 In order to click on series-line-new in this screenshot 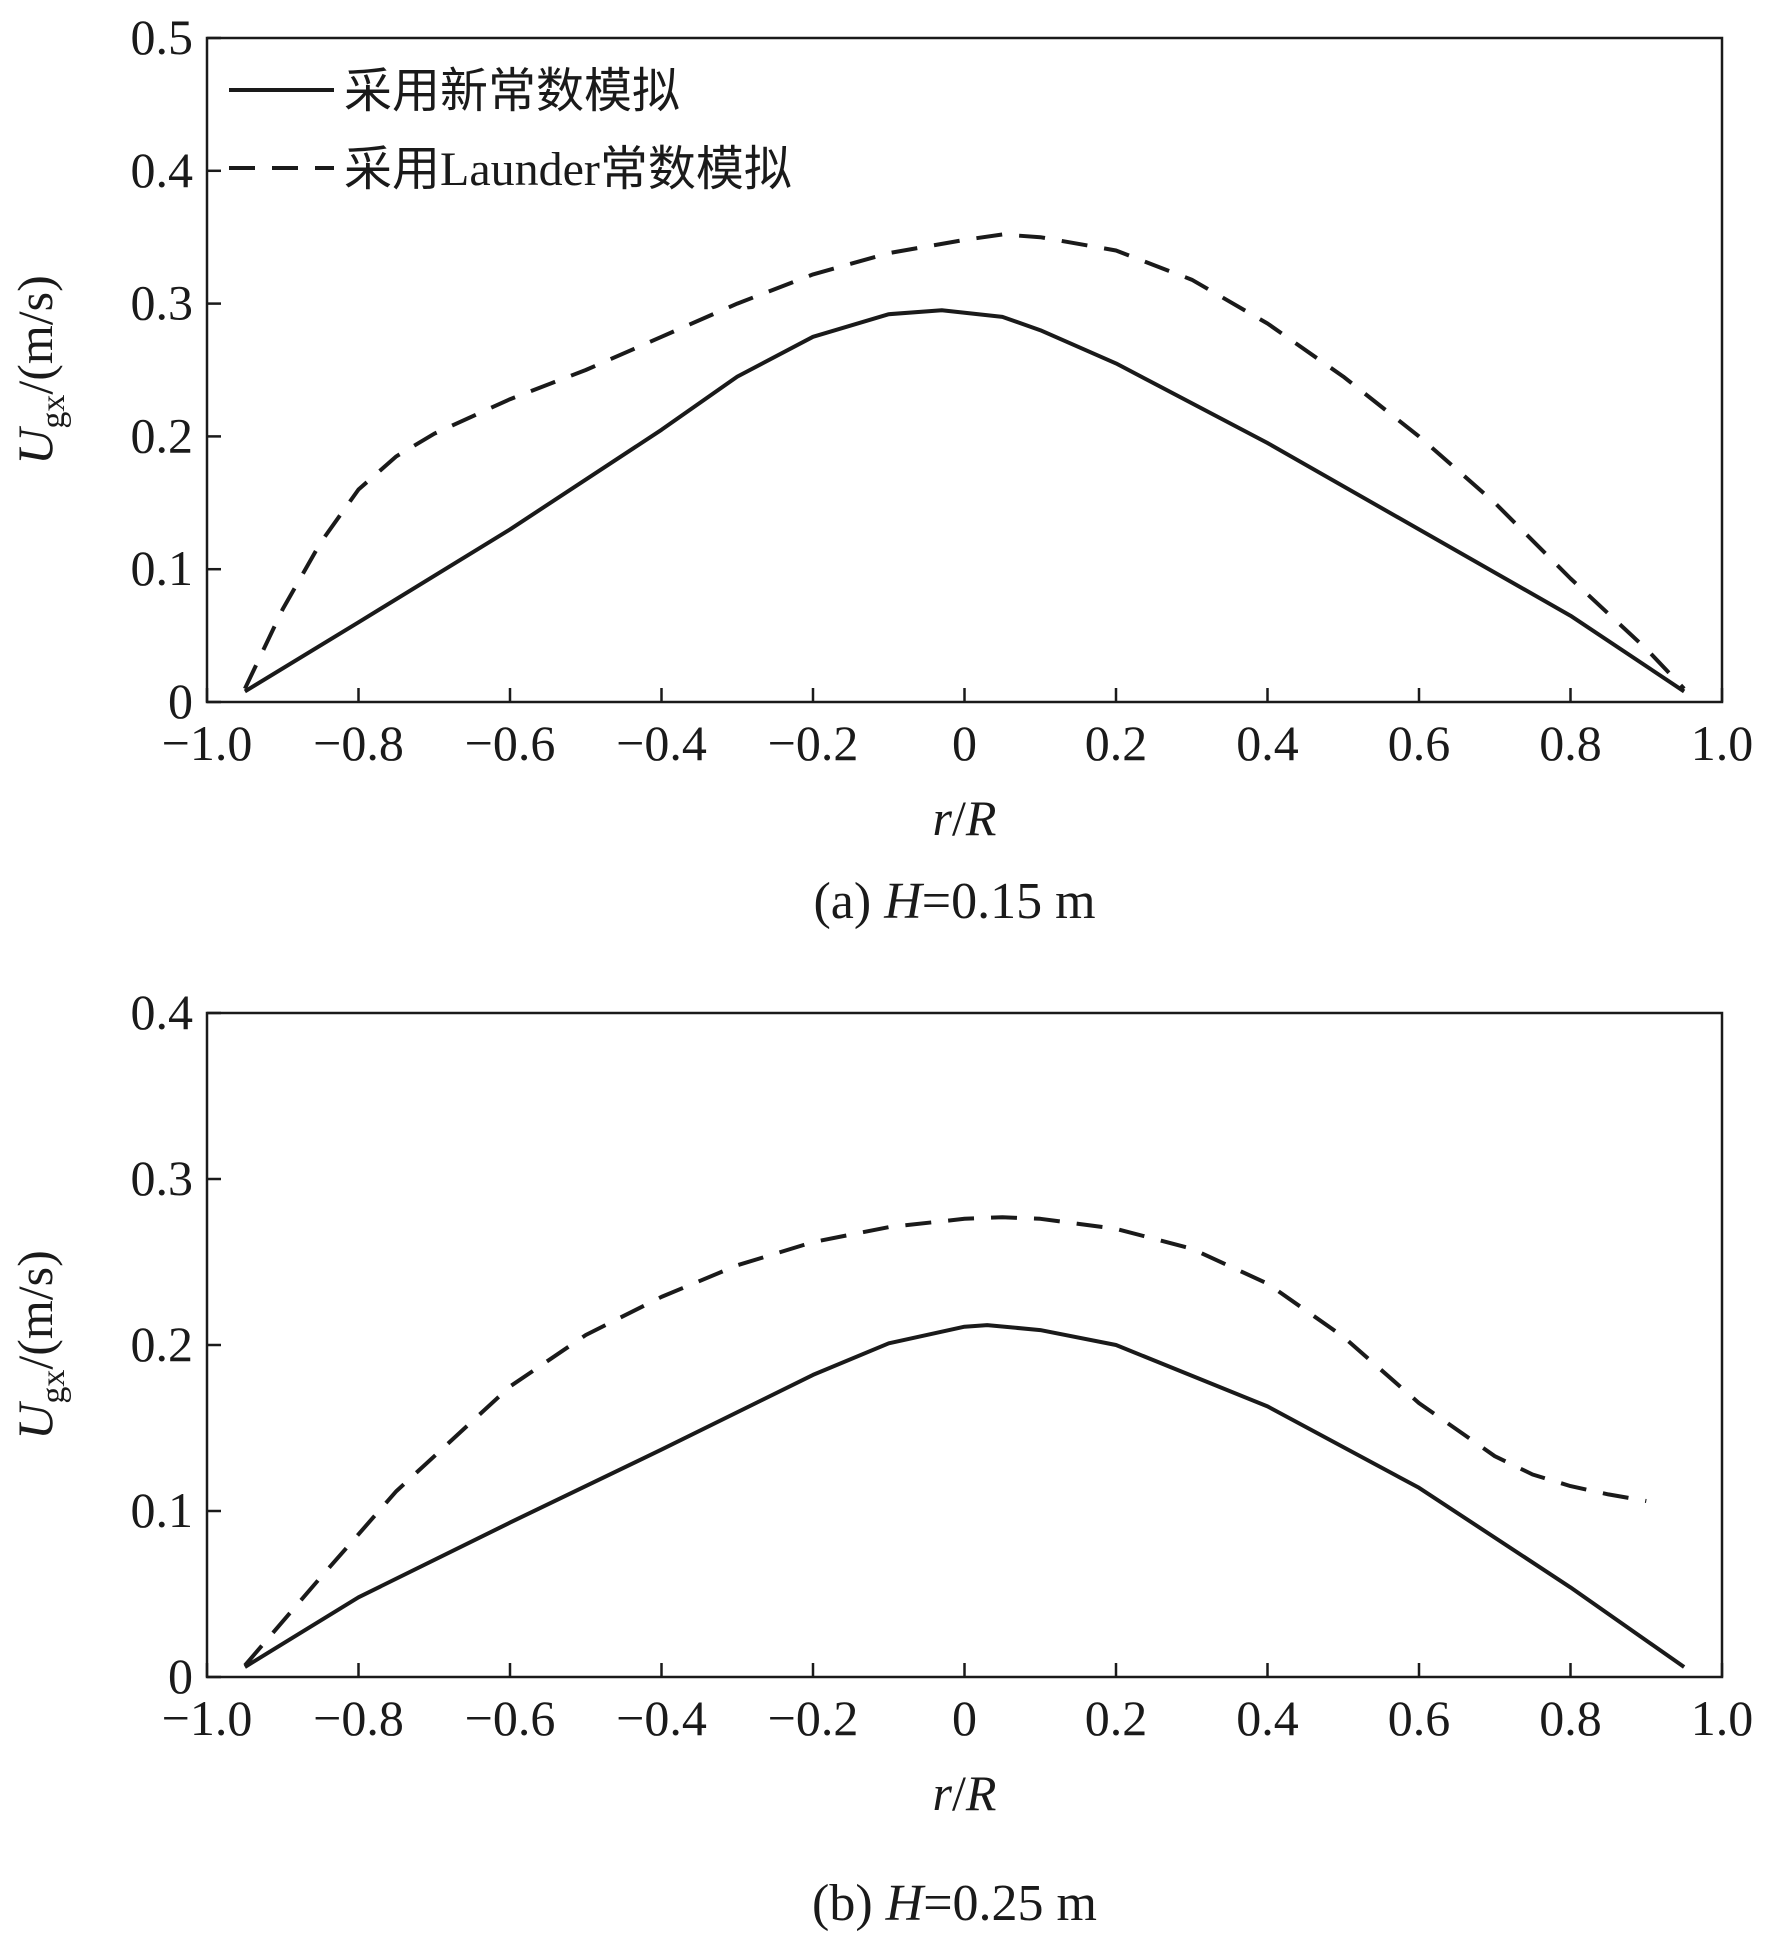, I will do `click(964, 1496)`.